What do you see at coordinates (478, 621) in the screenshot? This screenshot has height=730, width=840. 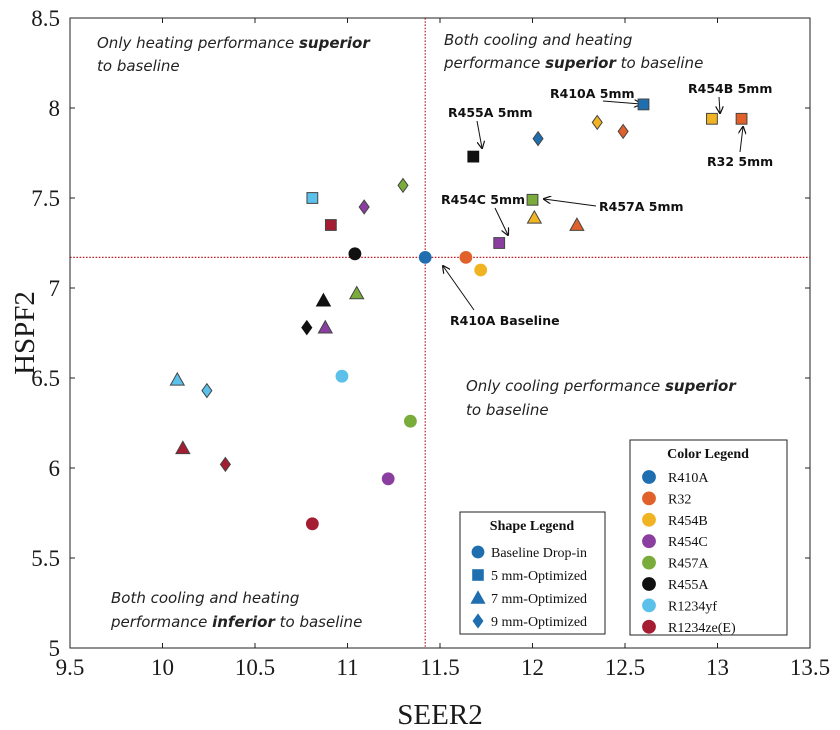 I see `shape-legend-marker-diamond` at bounding box center [478, 621].